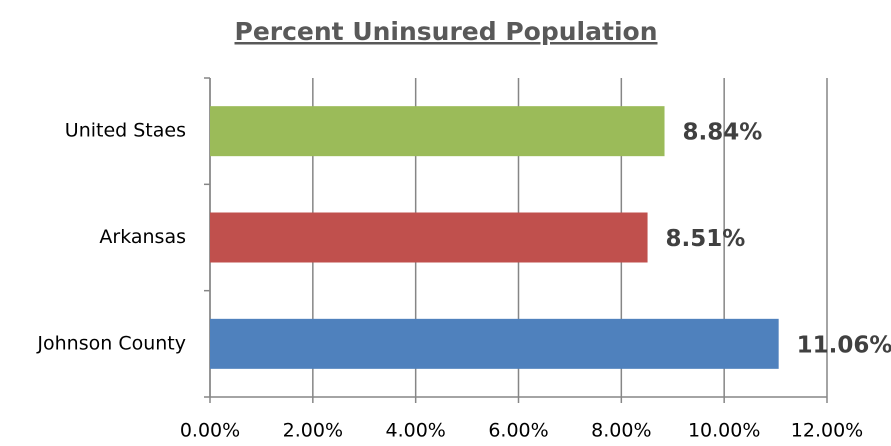 The width and height of the screenshot is (891, 446). What do you see at coordinates (724, 431) in the screenshot?
I see `x-tick-label: 10.00%` at bounding box center [724, 431].